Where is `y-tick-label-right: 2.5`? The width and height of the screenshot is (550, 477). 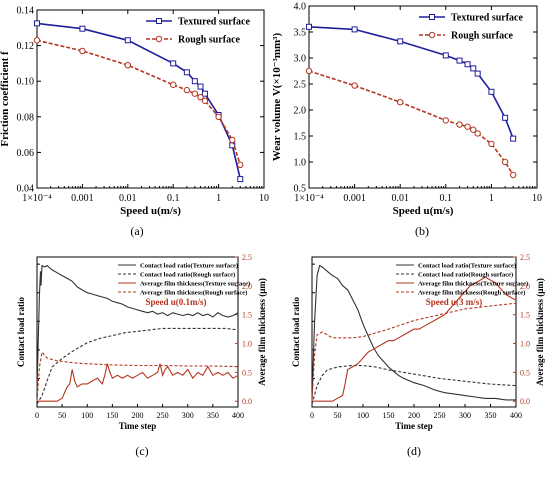 y-tick-label-right: 2.5 is located at coordinates (525, 257).